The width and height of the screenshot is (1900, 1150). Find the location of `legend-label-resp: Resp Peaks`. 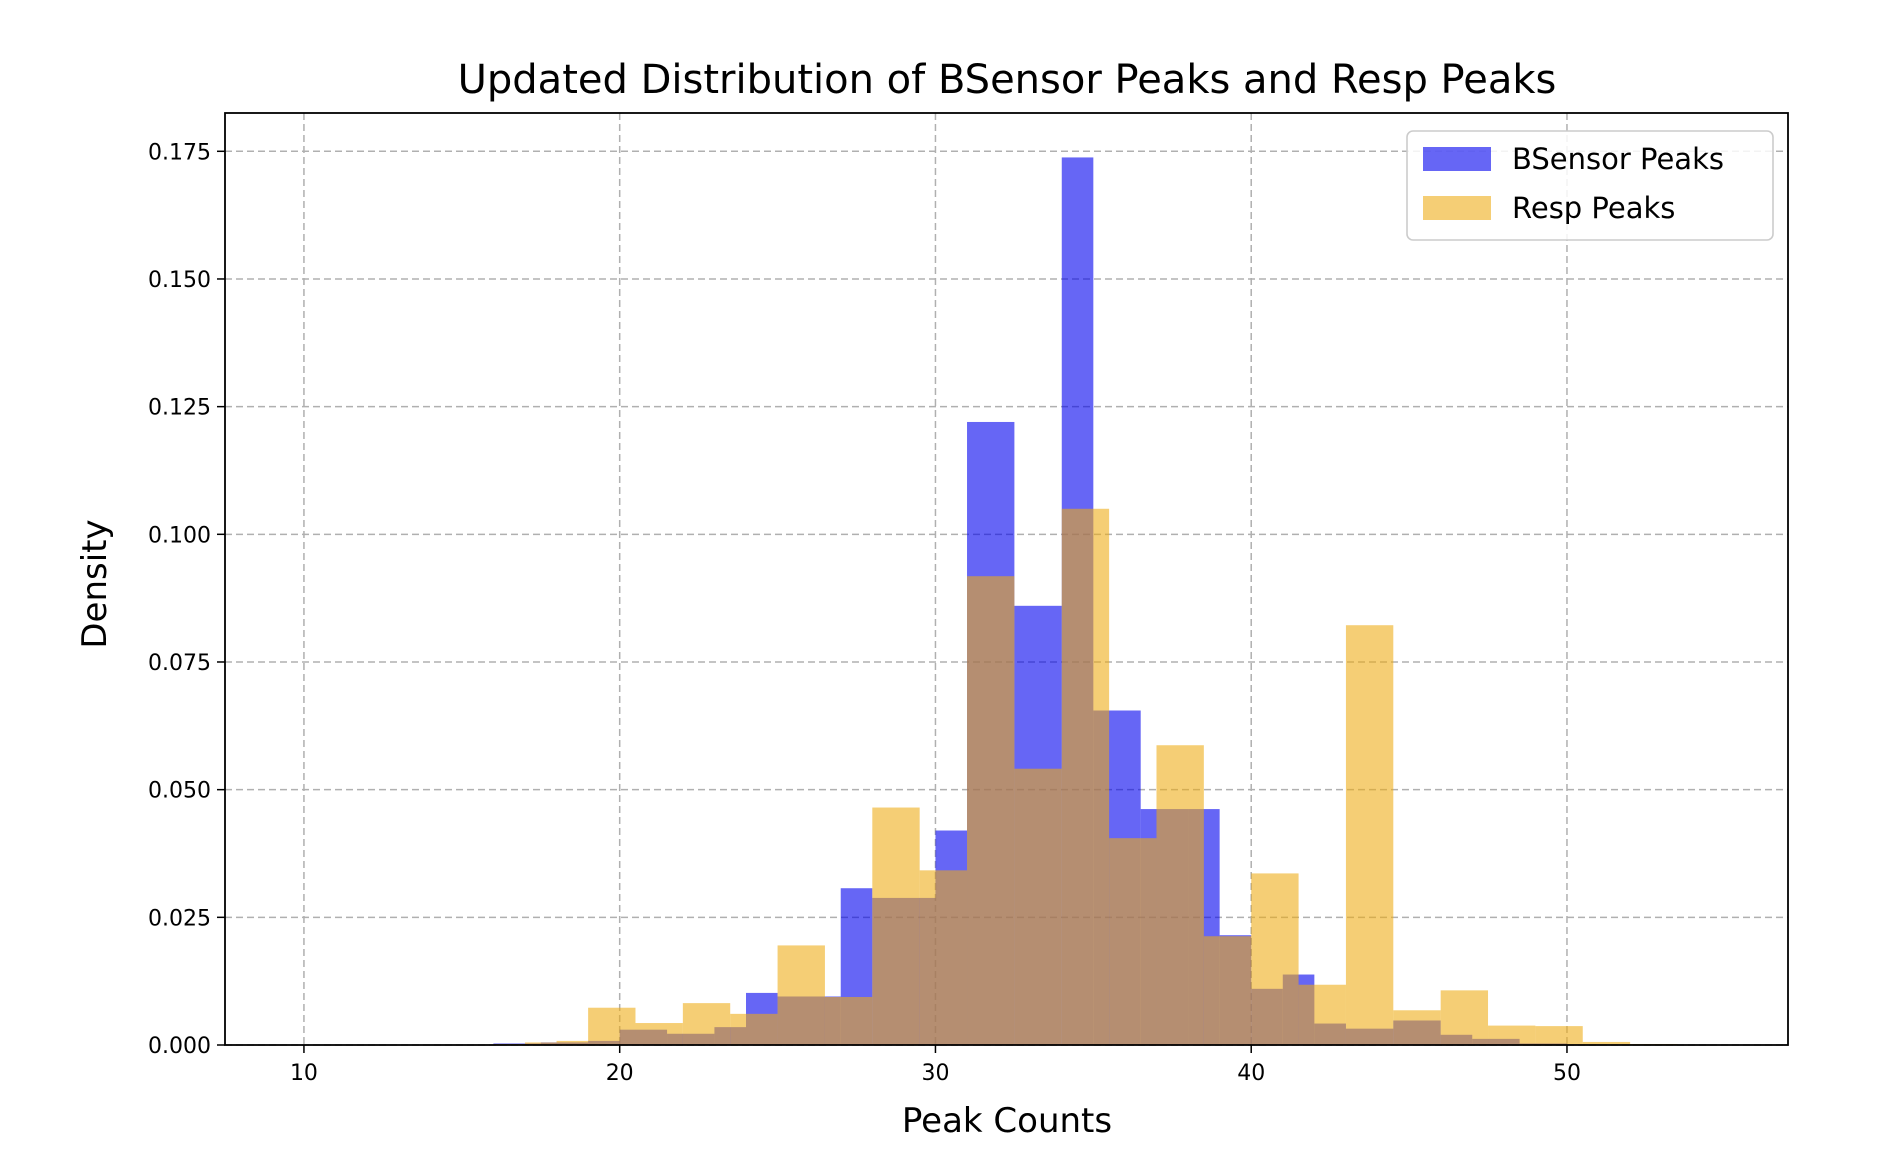

legend-label-resp: Resp Peaks is located at coordinates (1593, 208).